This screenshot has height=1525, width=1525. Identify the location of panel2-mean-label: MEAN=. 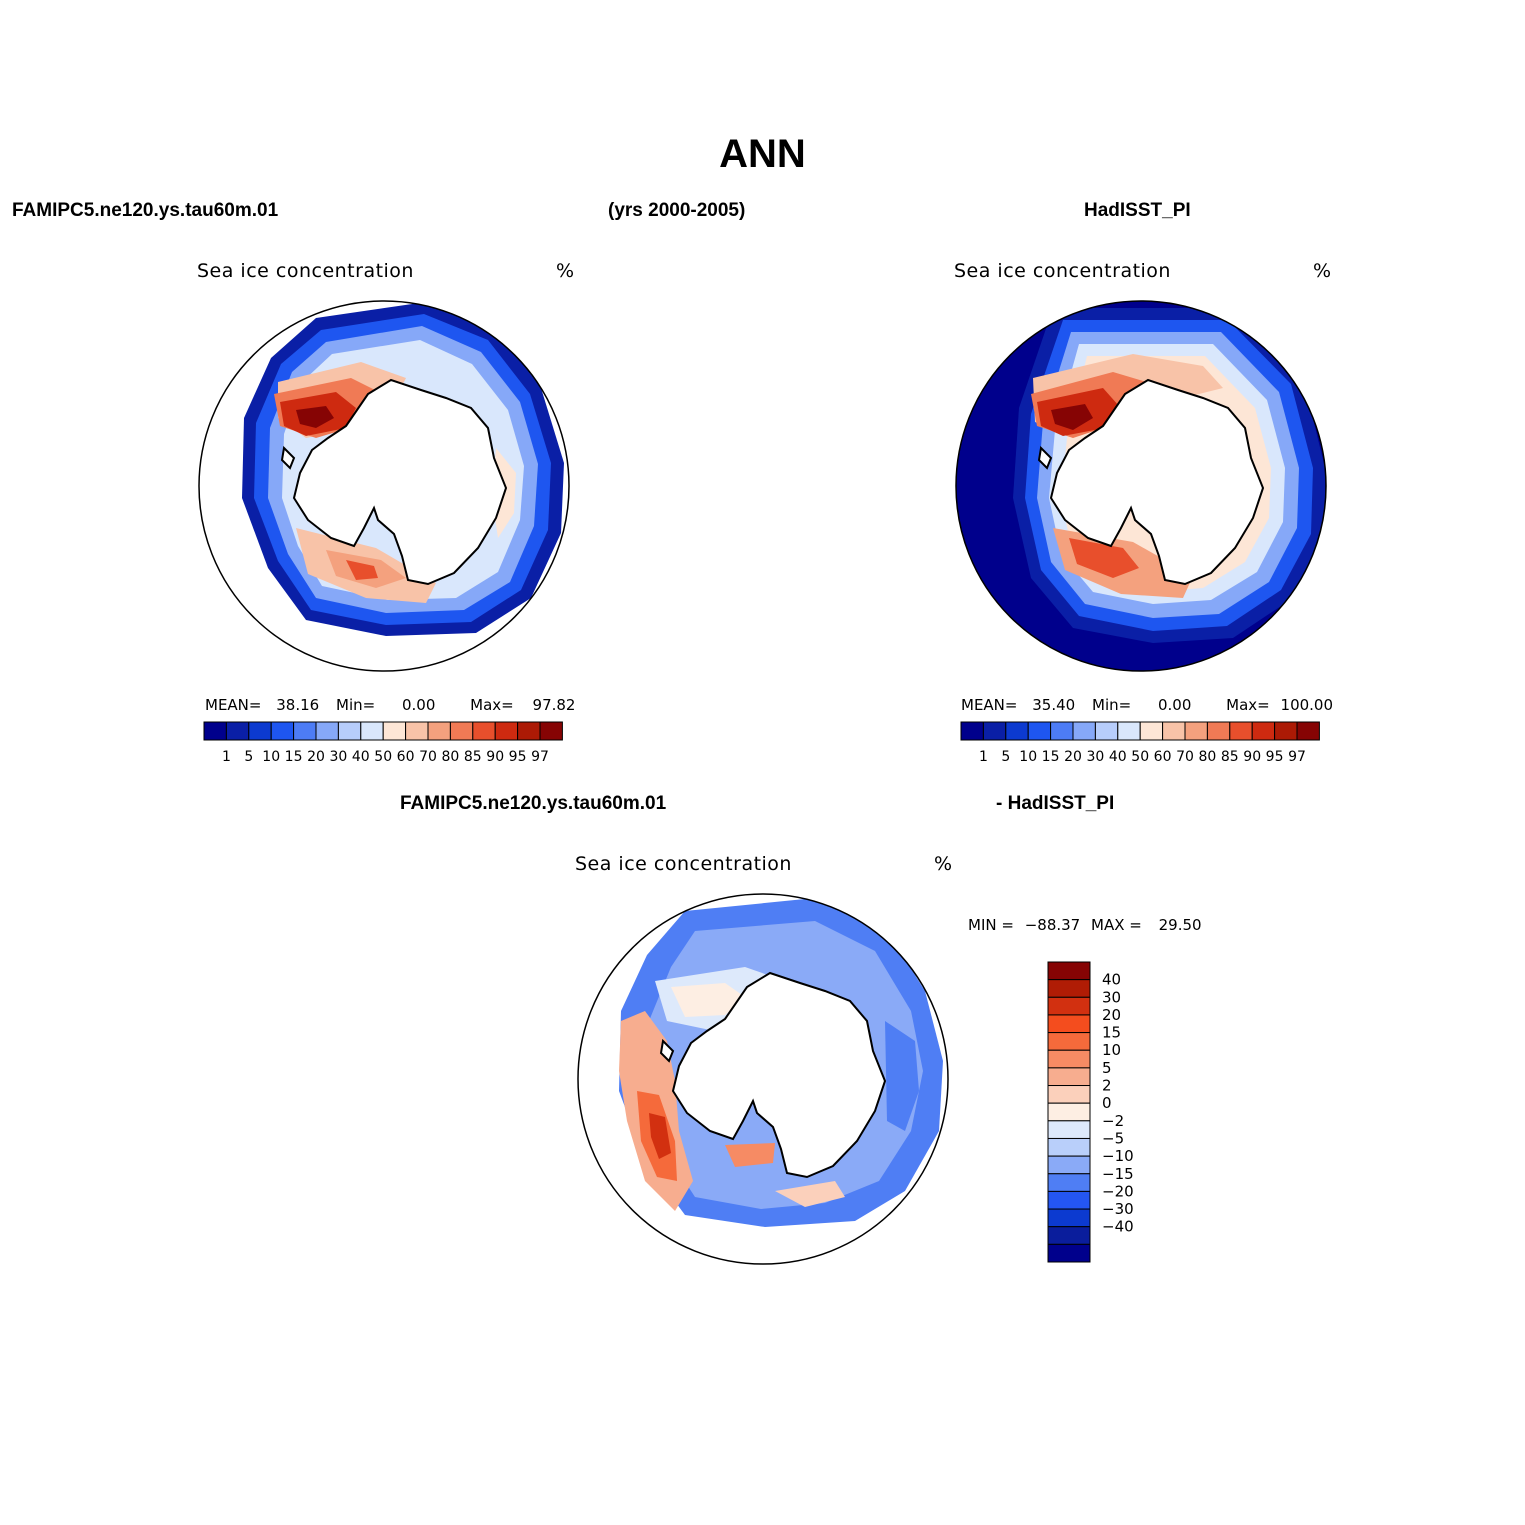
(989, 705).